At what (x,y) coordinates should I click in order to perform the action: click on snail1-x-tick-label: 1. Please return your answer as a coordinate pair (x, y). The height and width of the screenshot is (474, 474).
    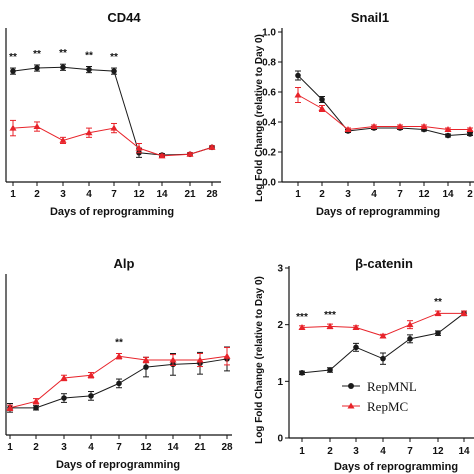
    Looking at the image, I should click on (298, 194).